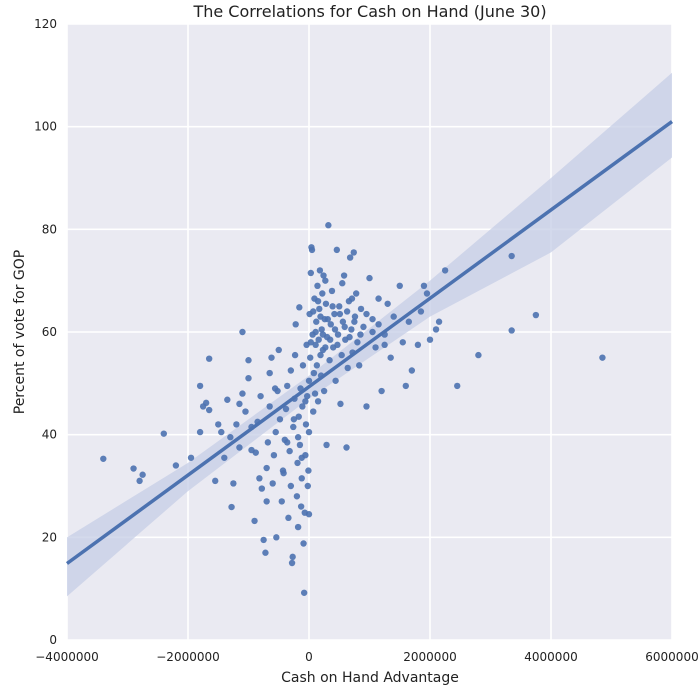 Image resolution: width=700 pixels, height=700 pixels. What do you see at coordinates (20, 332) in the screenshot?
I see `y-axis-label: Percent of vote for GOP` at bounding box center [20, 332].